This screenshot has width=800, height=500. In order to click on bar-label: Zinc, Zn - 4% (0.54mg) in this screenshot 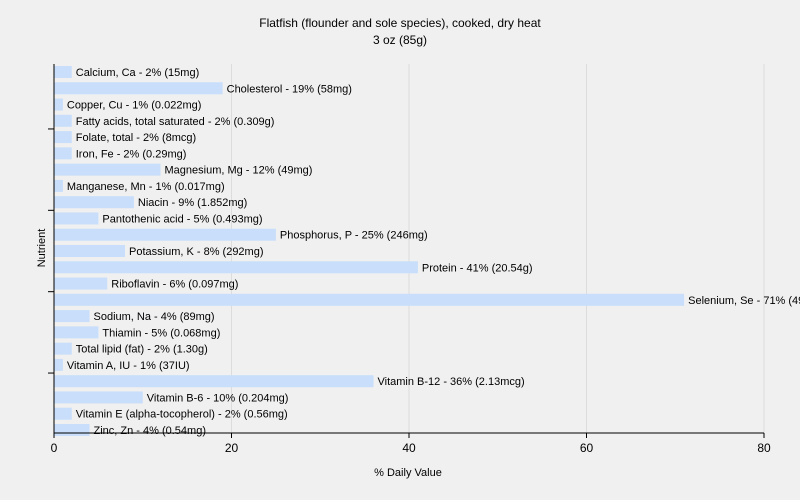, I will do `click(150, 431)`.